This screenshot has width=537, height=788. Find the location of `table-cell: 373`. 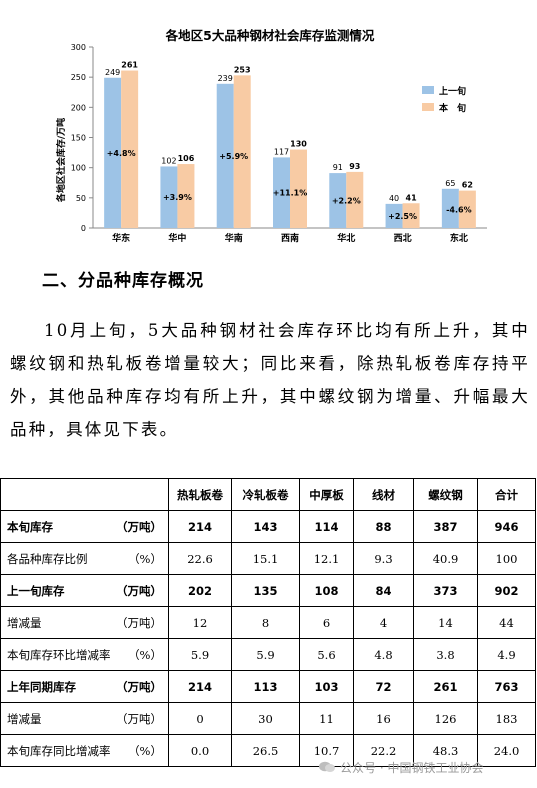

table-cell: 373 is located at coordinates (445, 590).